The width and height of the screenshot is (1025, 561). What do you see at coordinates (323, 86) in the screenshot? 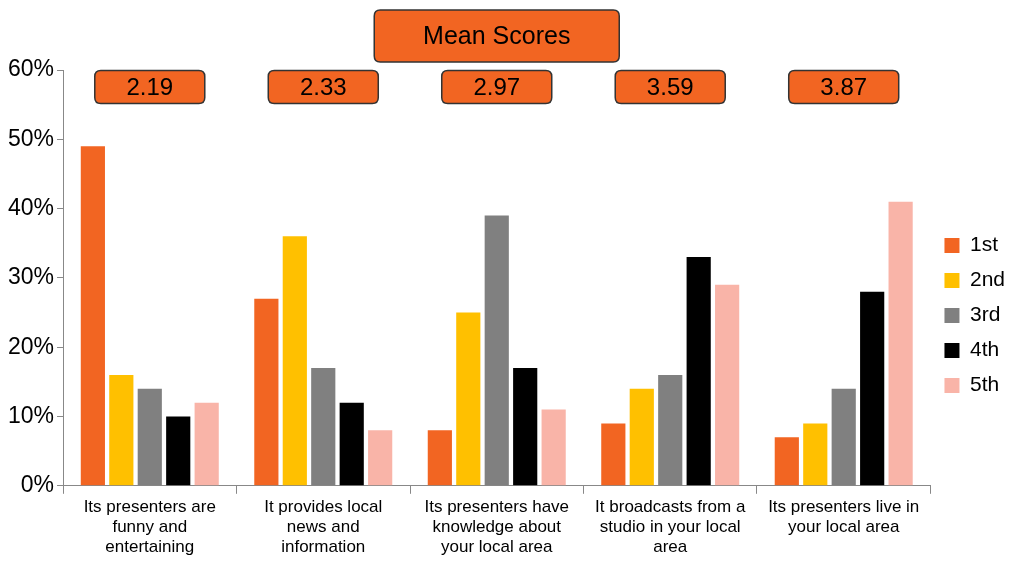
I see `annotation: 2.33` at bounding box center [323, 86].